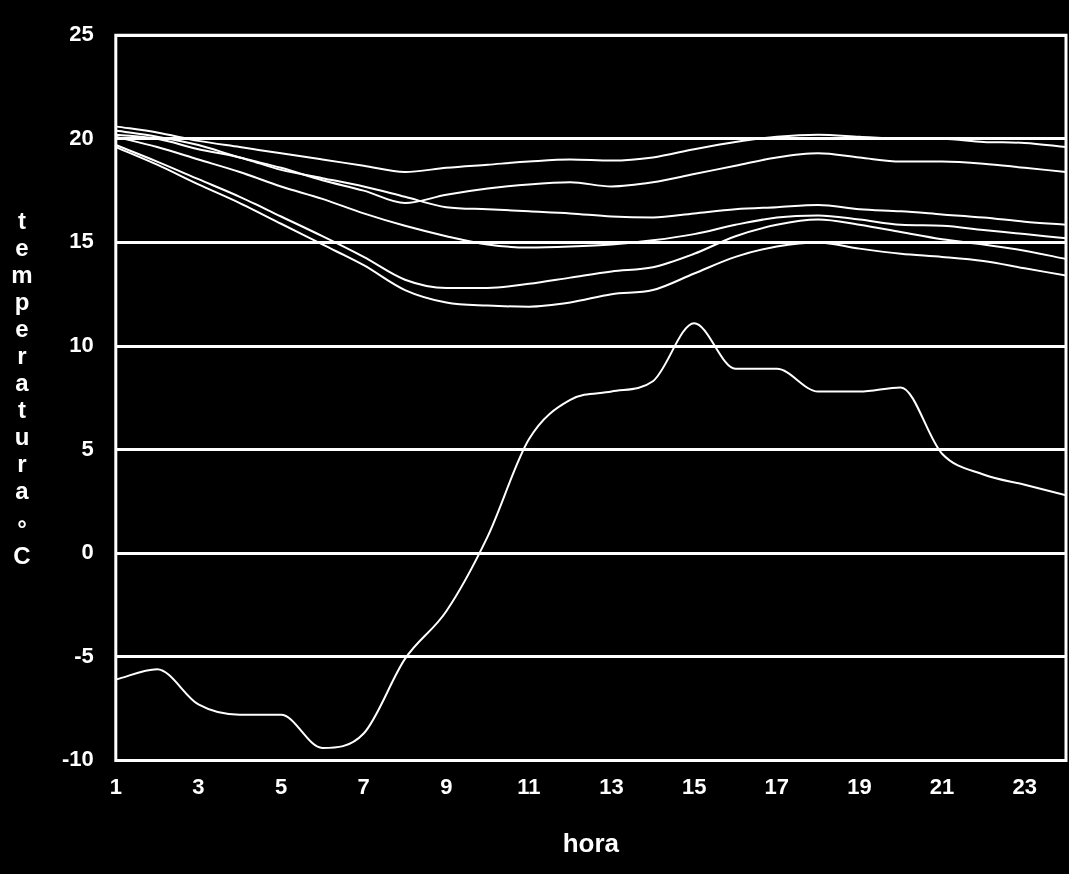 The width and height of the screenshot is (1069, 874). I want to click on x-tick-label: 3, so click(198, 786).